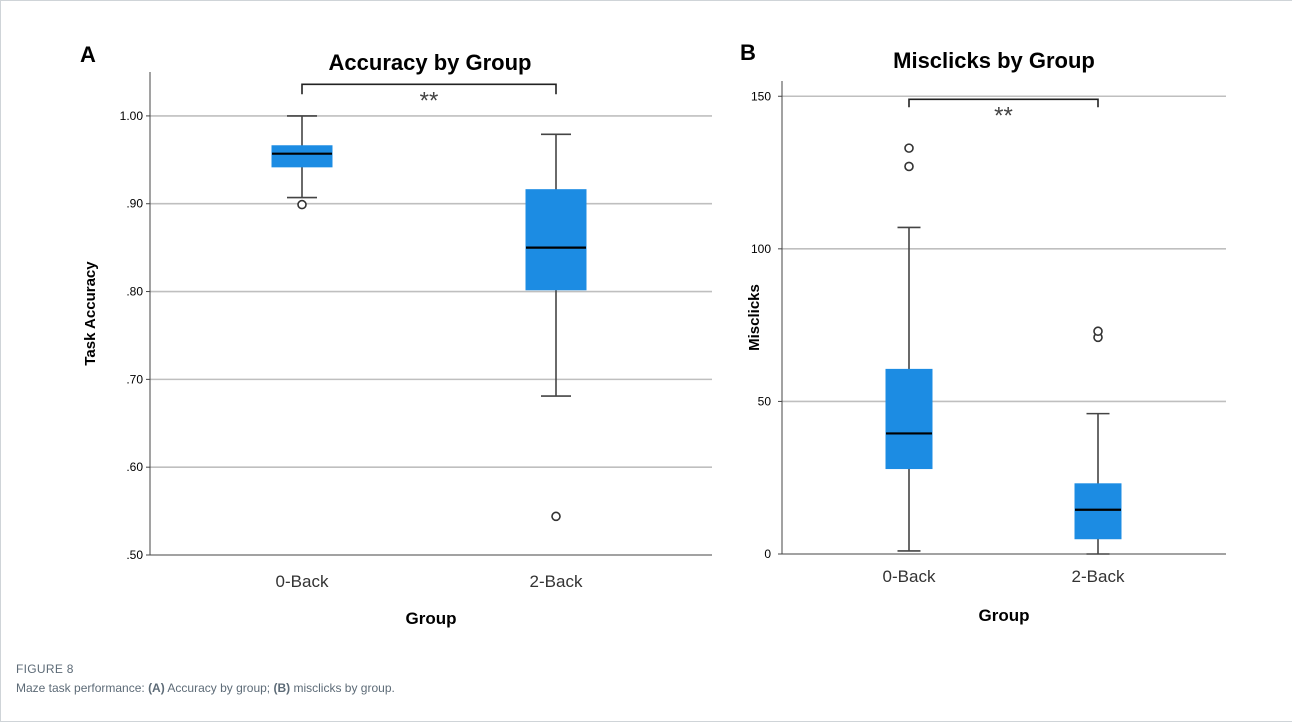 This screenshot has width=1292, height=722. What do you see at coordinates (761, 249) in the screenshot?
I see `y-tick-label: 100` at bounding box center [761, 249].